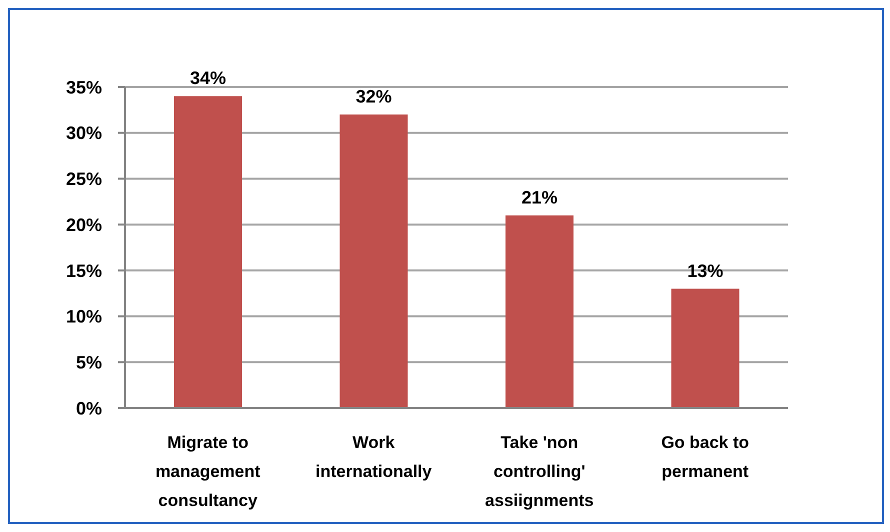 This screenshot has height=532, width=890. I want to click on y-tick-label: 15%, so click(84, 270).